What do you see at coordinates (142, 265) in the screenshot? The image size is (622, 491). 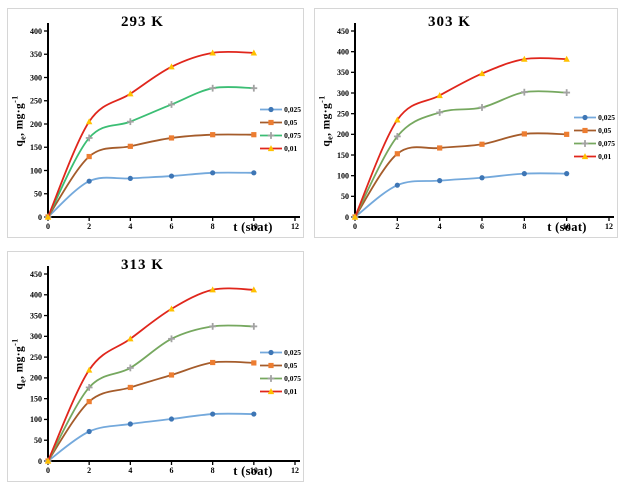 I see `chart-title-313k: 313 K` at bounding box center [142, 265].